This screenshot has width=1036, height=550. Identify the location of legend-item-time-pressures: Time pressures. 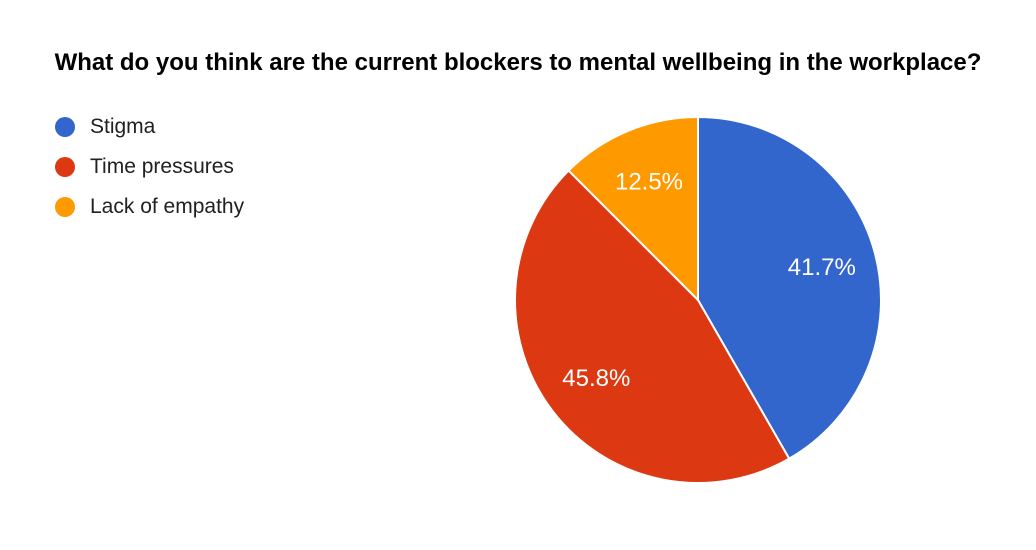
(149, 167).